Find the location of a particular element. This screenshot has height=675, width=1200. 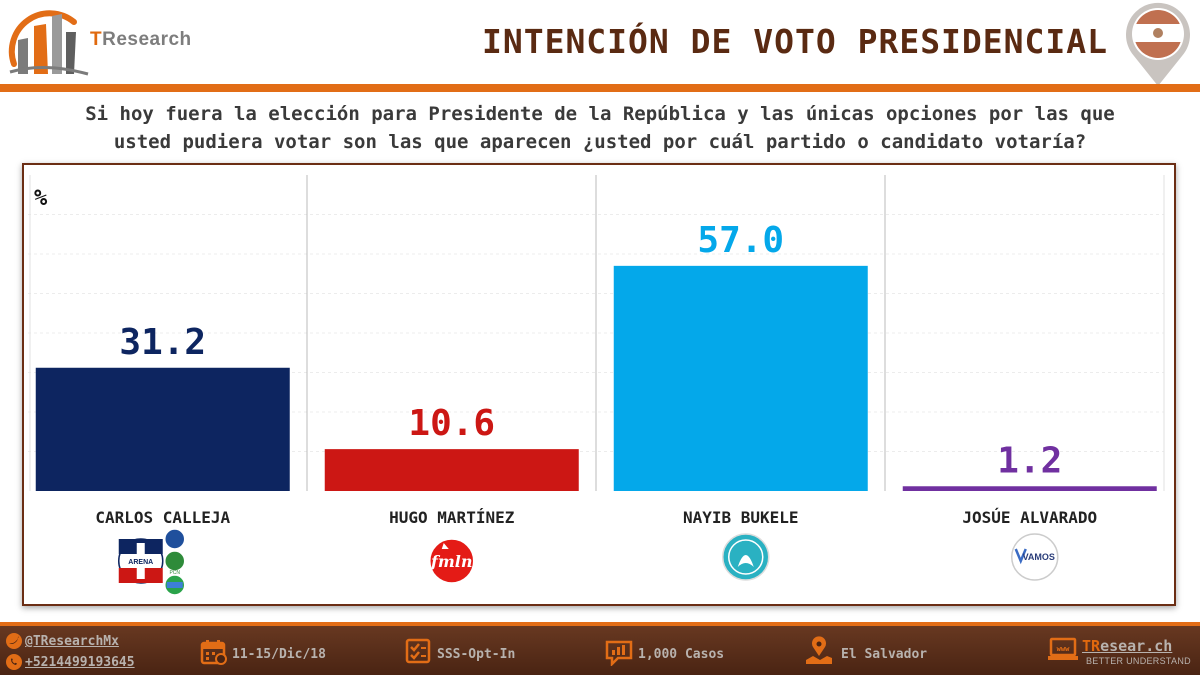

svg-text: www is located at coordinates (1063, 649).